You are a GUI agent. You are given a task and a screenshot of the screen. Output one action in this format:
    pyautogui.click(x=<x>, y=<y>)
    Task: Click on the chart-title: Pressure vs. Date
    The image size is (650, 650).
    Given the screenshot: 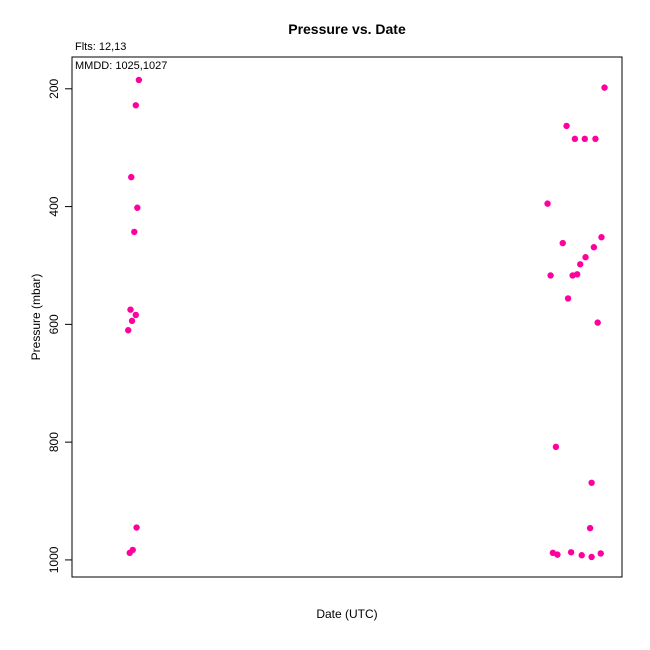 What is the action you would take?
    pyautogui.click(x=347, y=29)
    